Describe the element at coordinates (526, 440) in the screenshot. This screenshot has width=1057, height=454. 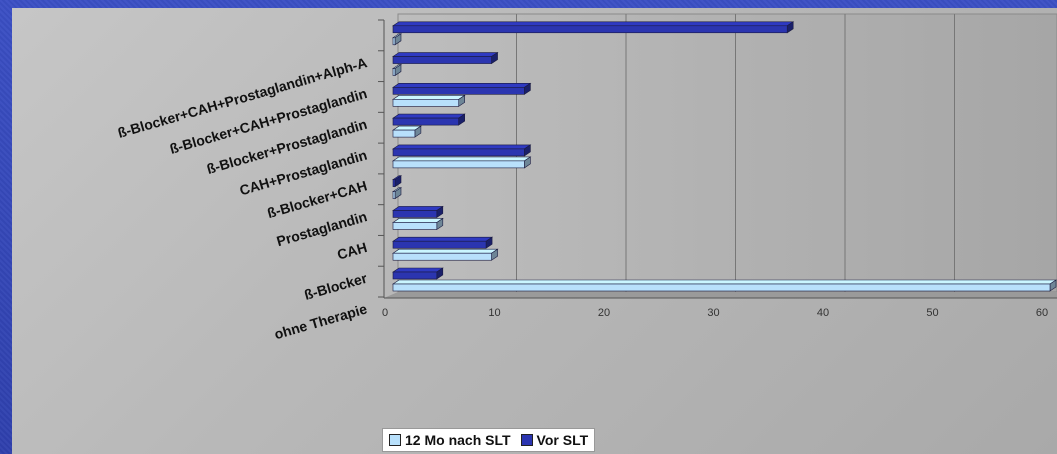
I see `legend-swatch-before` at that location.